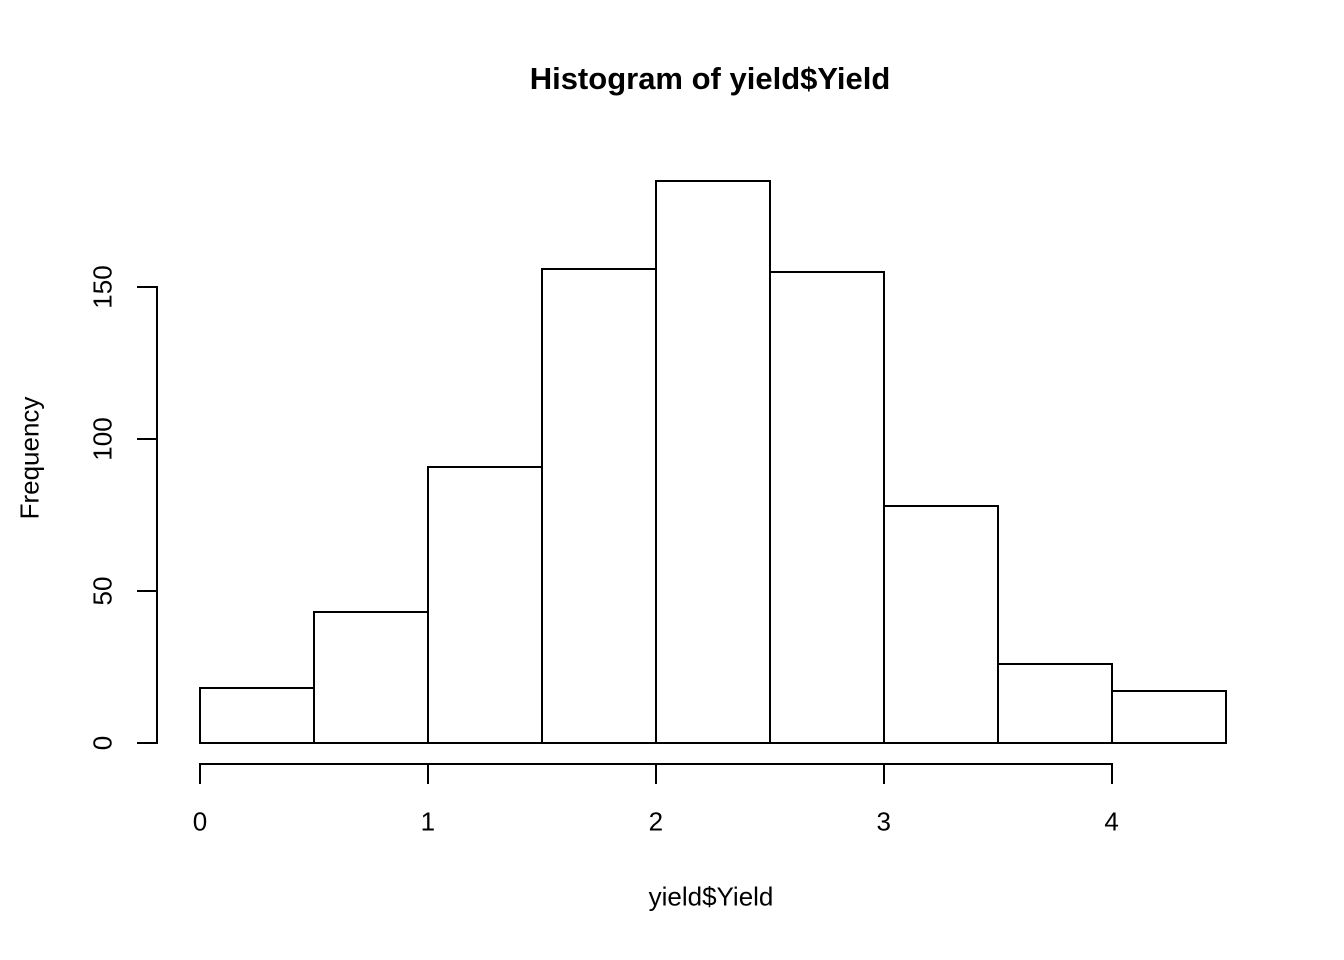 The image size is (1344, 960). Describe the element at coordinates (157, 515) in the screenshot. I see `y-axis-line` at that location.